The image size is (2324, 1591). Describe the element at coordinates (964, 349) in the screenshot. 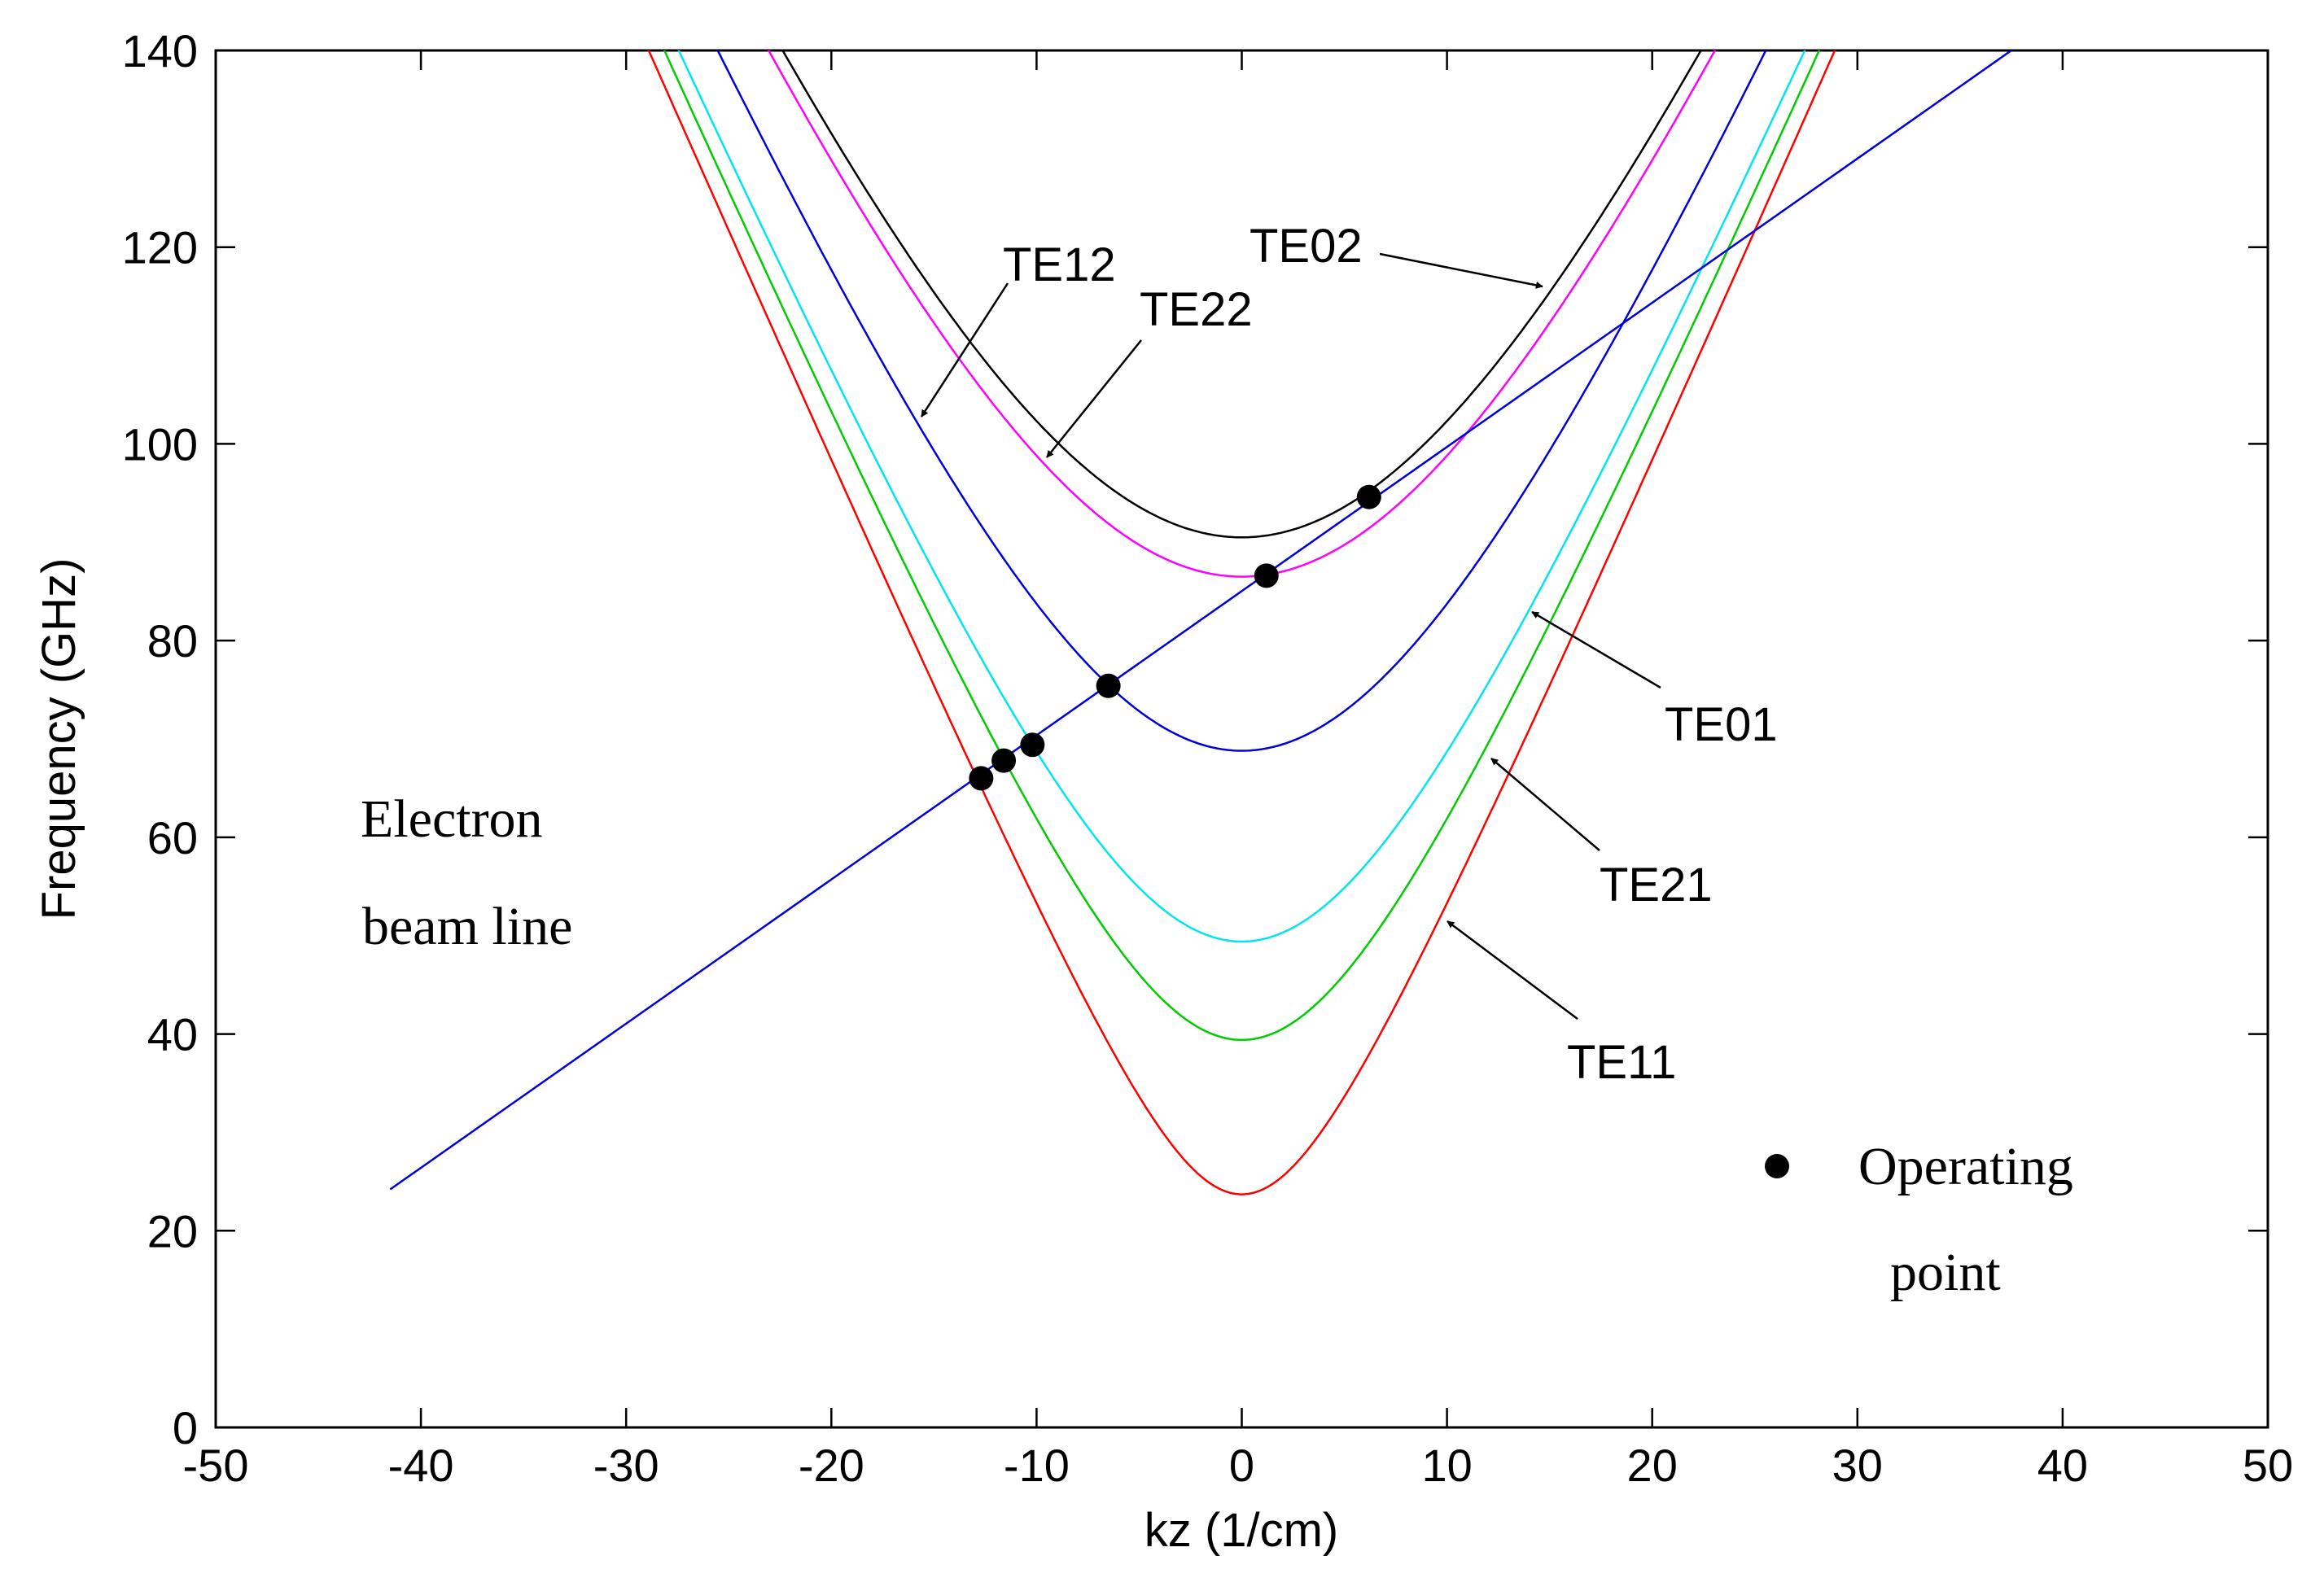

I see `arrow-te12` at that location.